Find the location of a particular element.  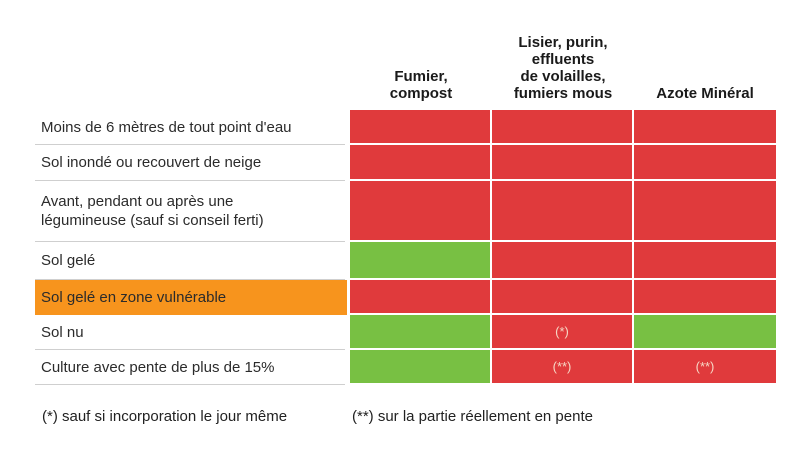

cell-legumineuse-lisier is located at coordinates (562, 210).